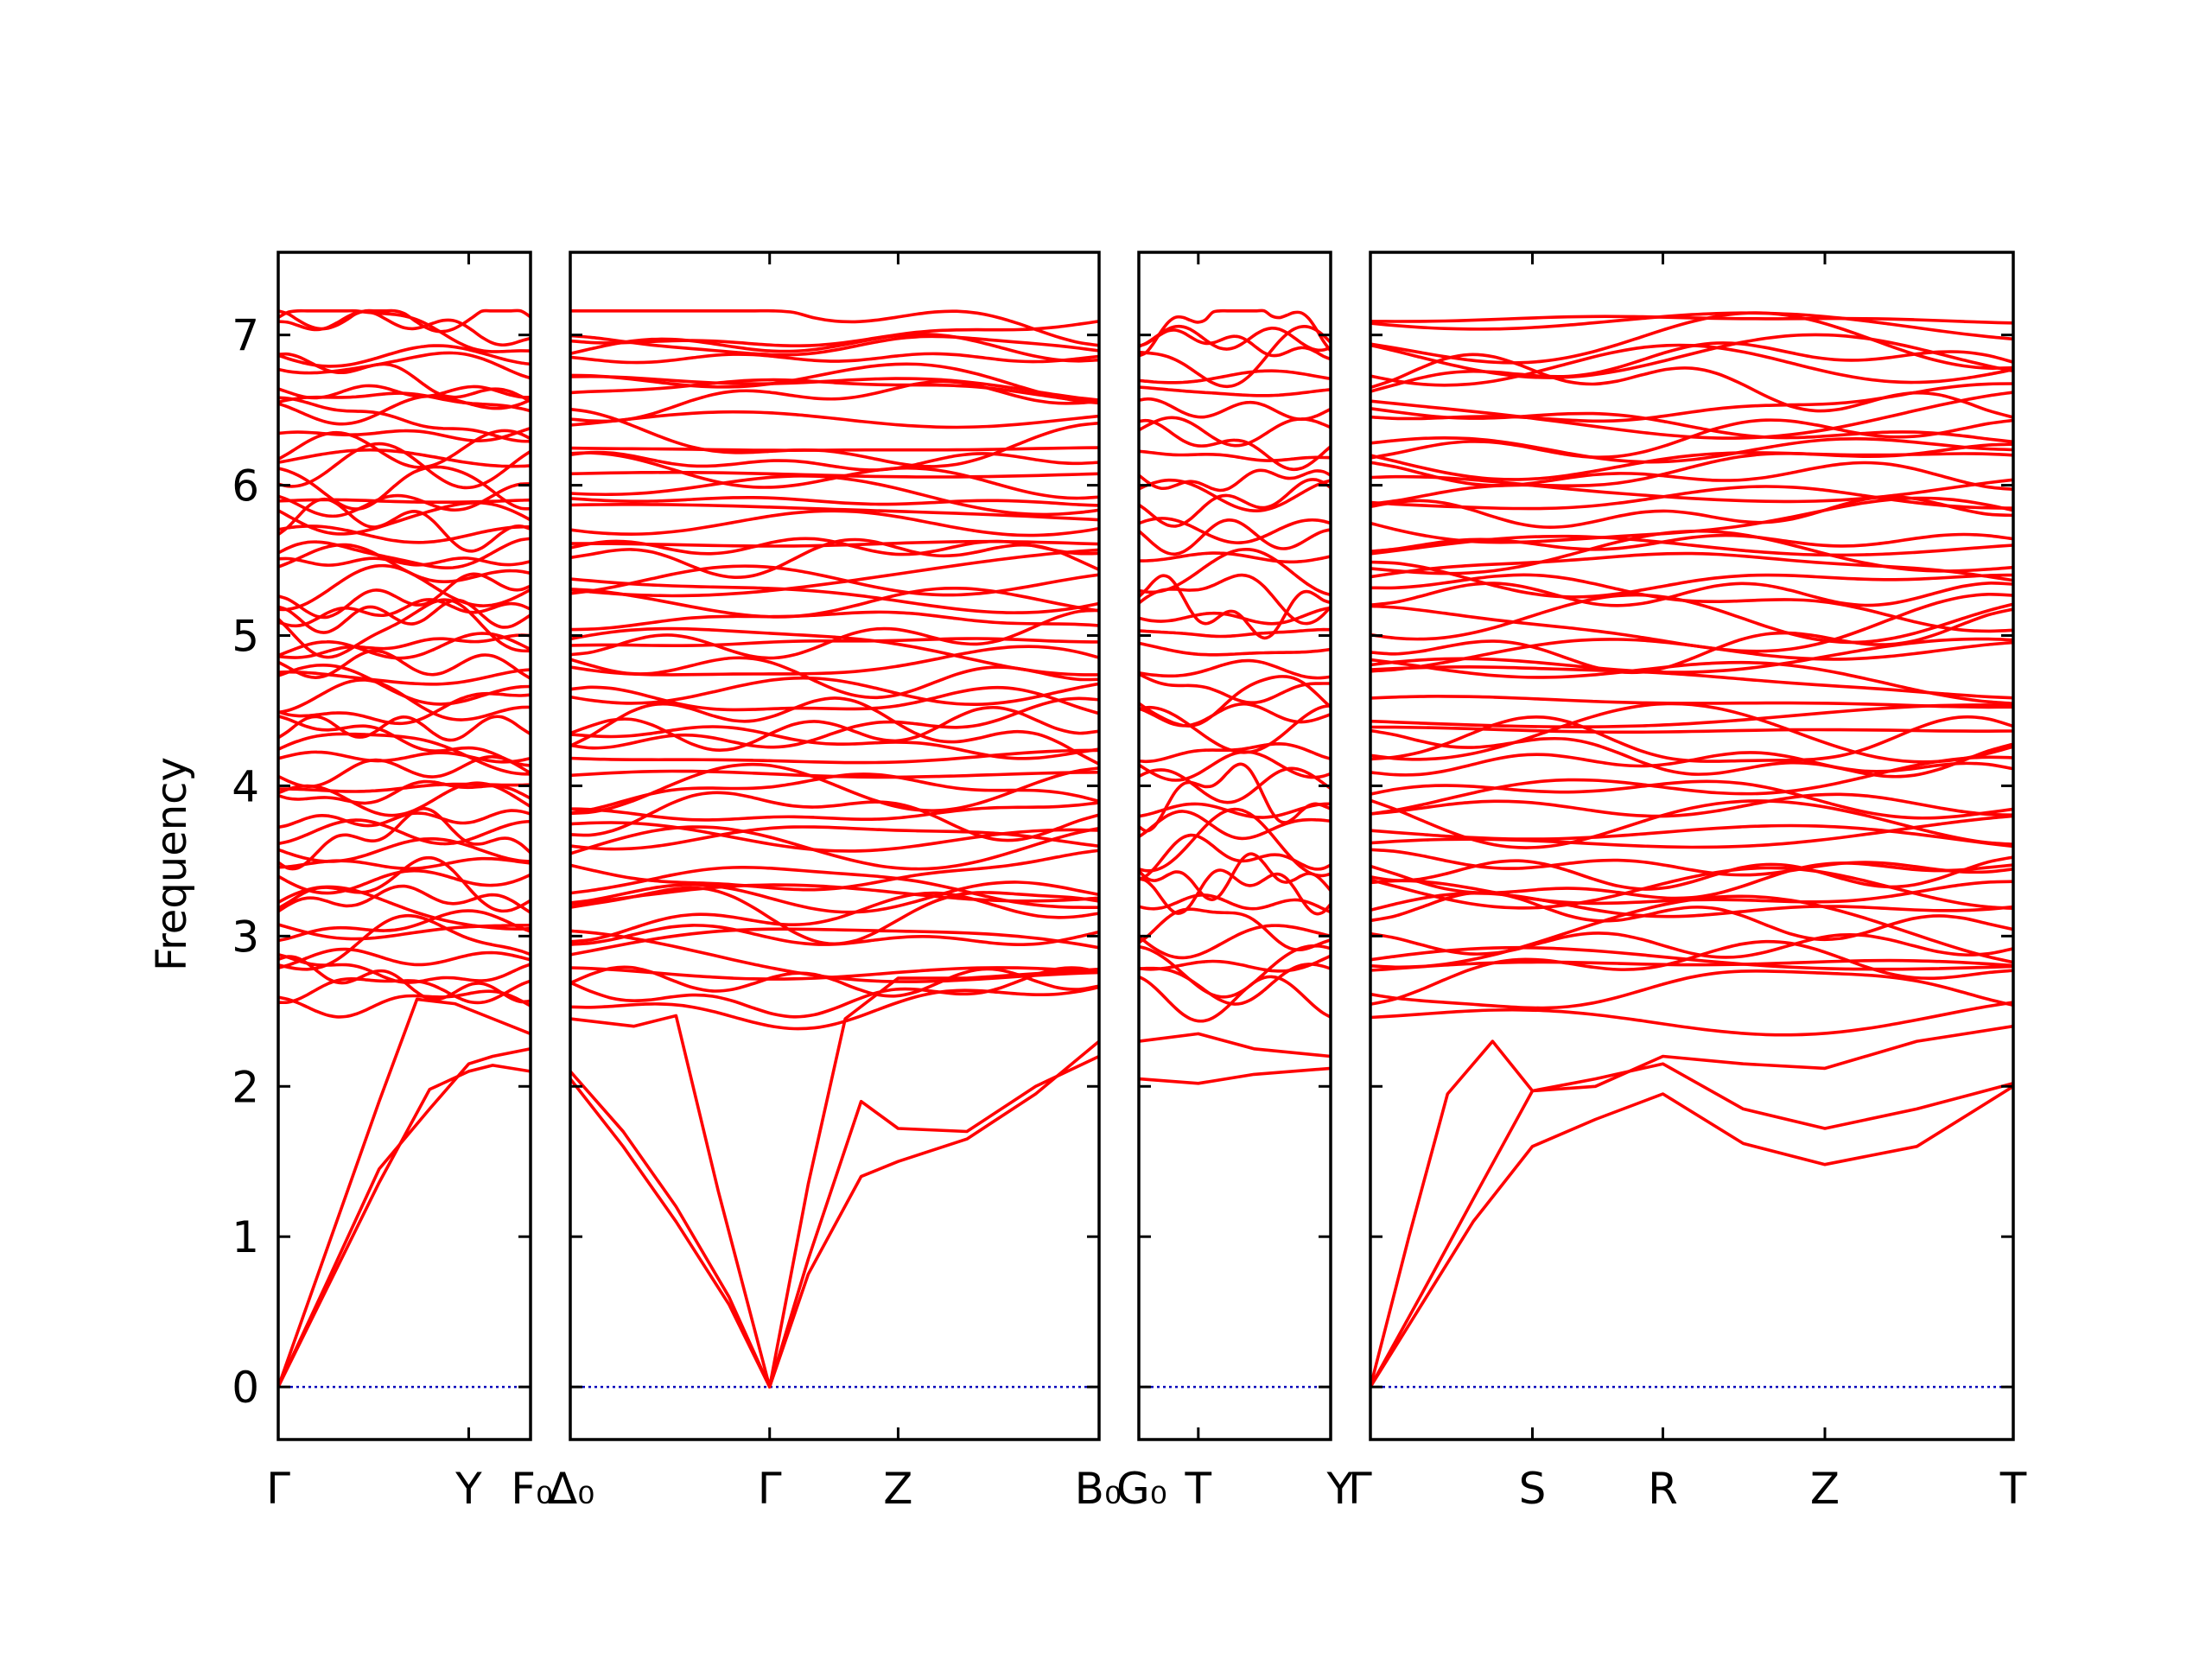  Describe the element at coordinates (1141, 1489) in the screenshot. I see `qpoint-label-g0: G₀` at that location.